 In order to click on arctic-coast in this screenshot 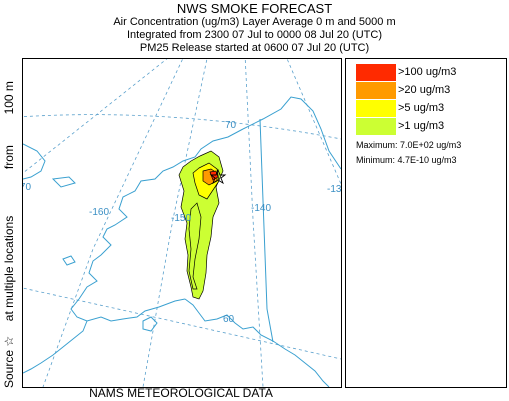, I will do `click(291, 133)`.